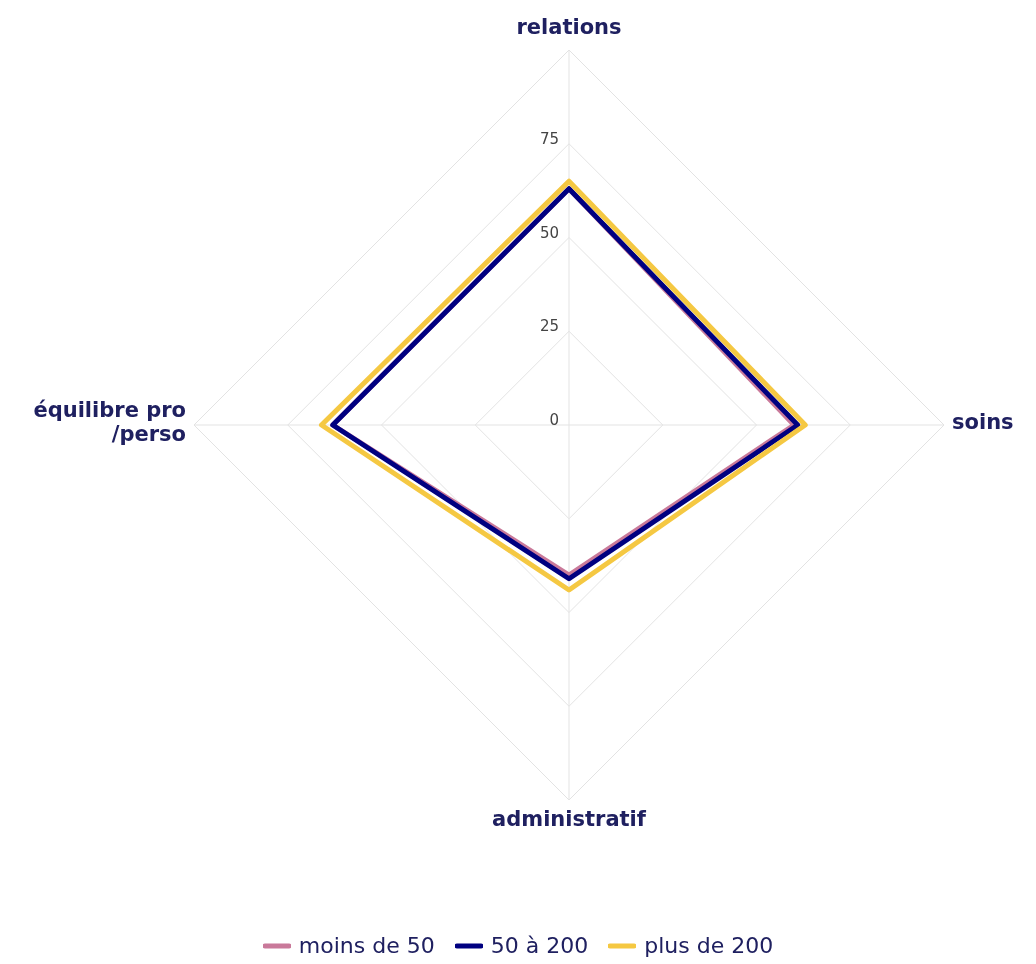  What do you see at coordinates (569, 27) in the screenshot?
I see `spoke-label: relations` at bounding box center [569, 27].